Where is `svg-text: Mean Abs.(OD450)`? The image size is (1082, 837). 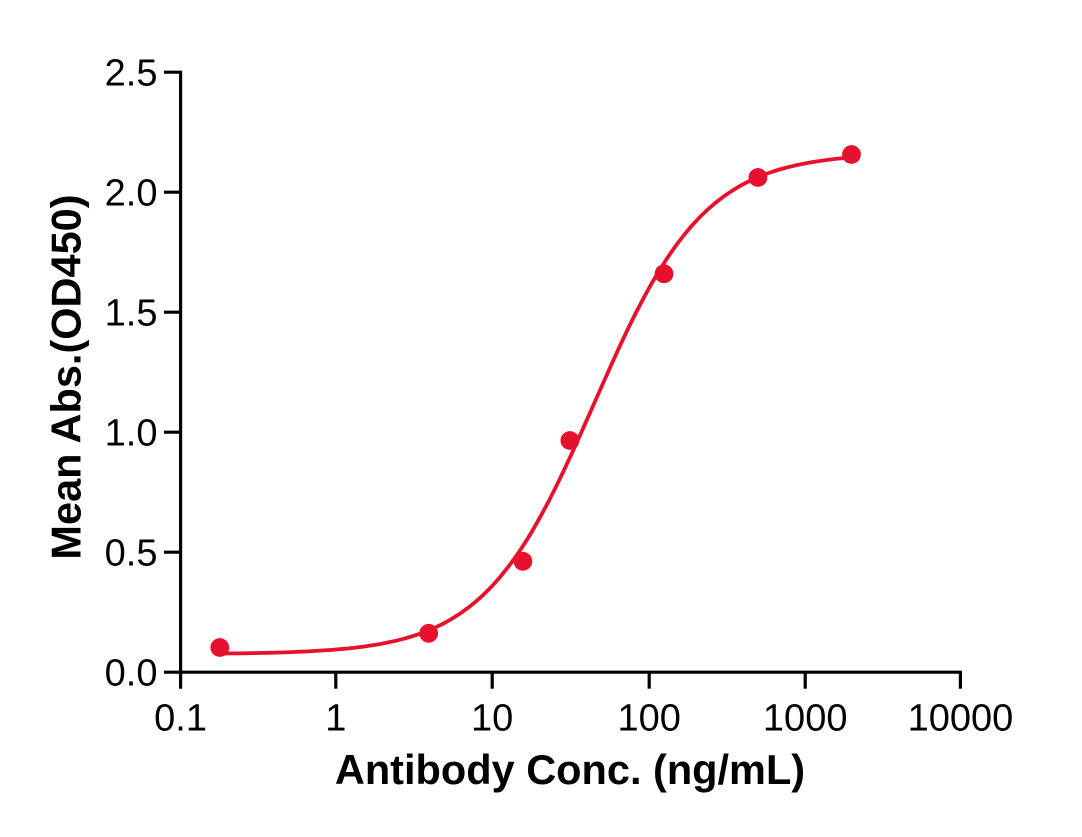 svg-text: Mean Abs.(OD450) is located at coordinates (65, 376).